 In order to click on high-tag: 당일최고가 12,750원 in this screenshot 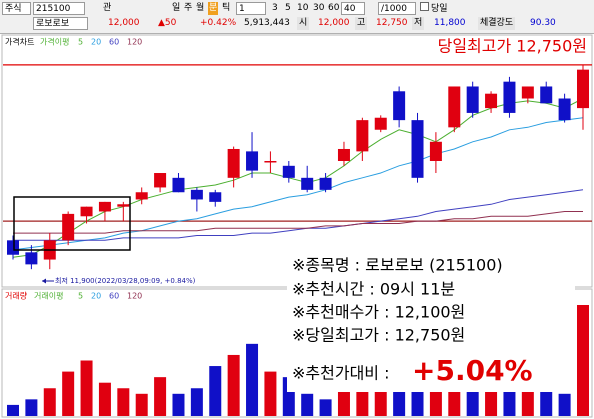, I will do `click(512, 46)`.